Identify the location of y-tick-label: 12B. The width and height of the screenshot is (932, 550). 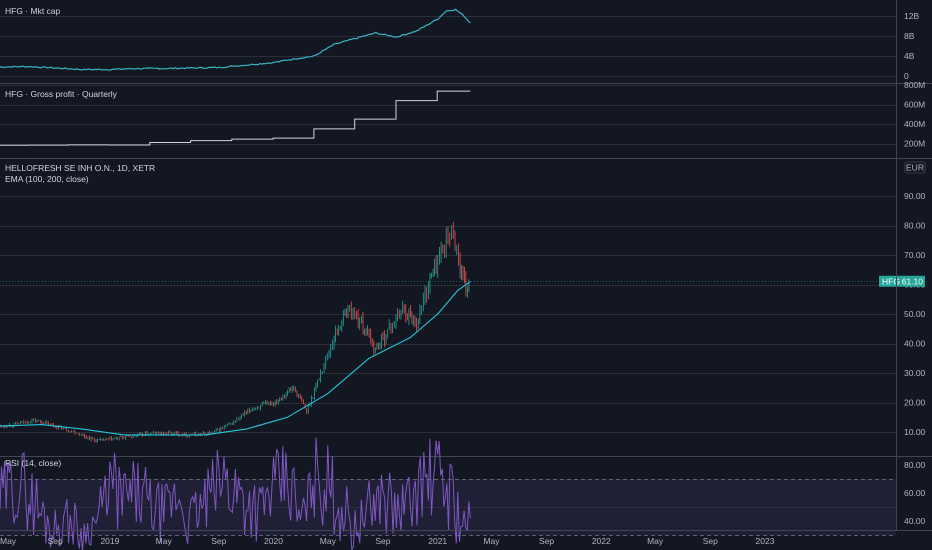
(911, 16).